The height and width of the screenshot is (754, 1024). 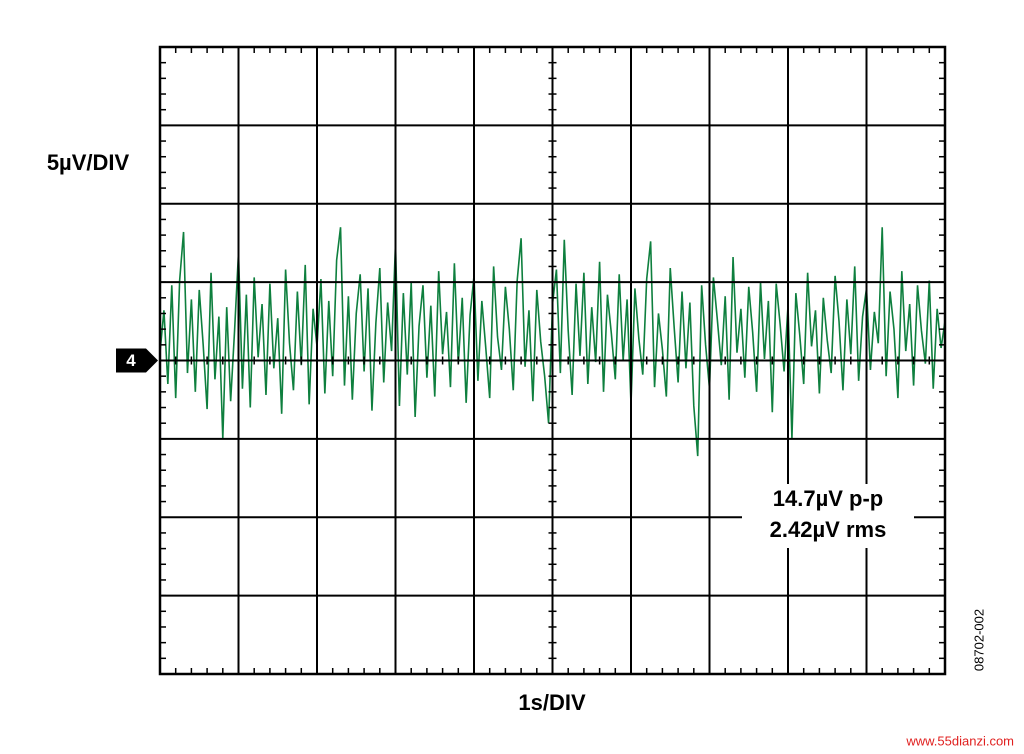 I want to click on annotation: 2.42µV rms, so click(x=828, y=529).